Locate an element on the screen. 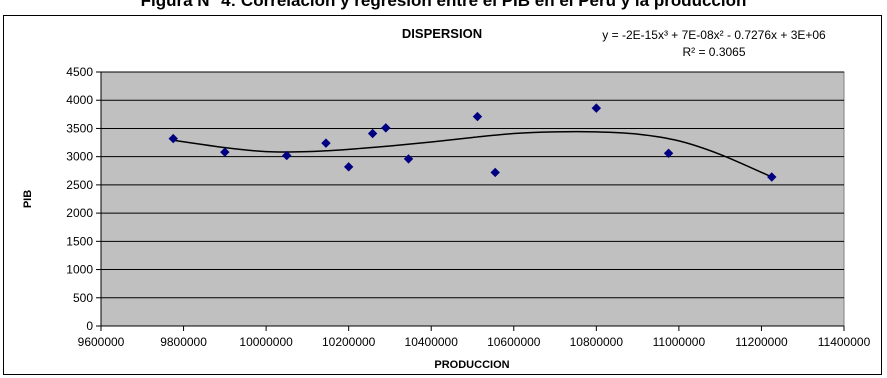 This screenshot has height=378, width=887. y-tick-label: 500 is located at coordinates (83, 298).